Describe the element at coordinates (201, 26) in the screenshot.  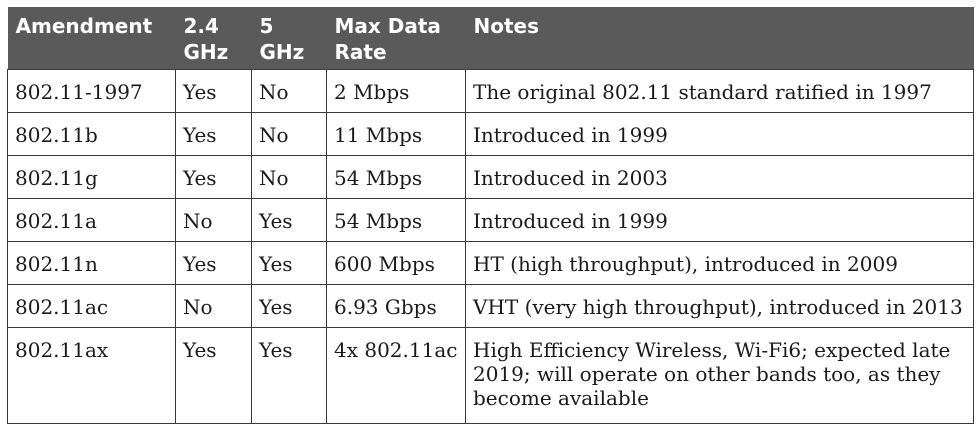
I see `header-2-4-ghz-line1: 2.4` at that location.